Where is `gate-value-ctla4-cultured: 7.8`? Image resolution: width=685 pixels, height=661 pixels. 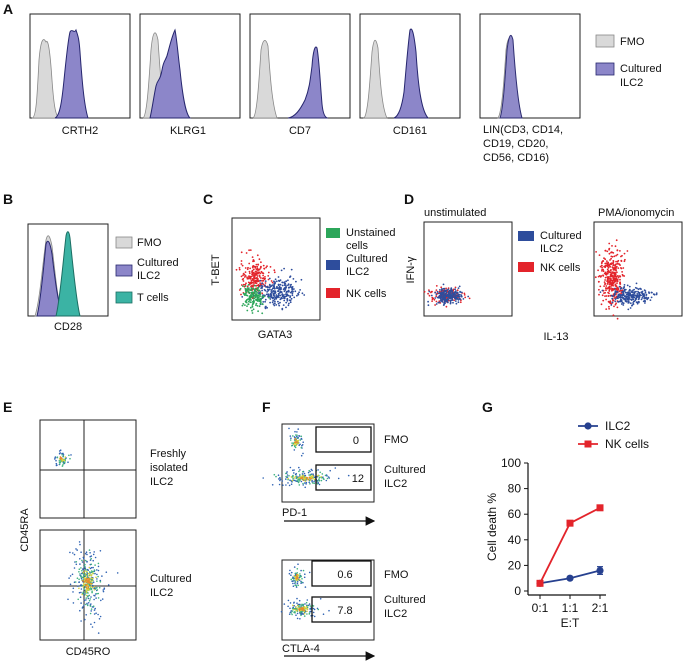
gate-value-ctla4-cultured: 7.8 is located at coordinates (344, 611).